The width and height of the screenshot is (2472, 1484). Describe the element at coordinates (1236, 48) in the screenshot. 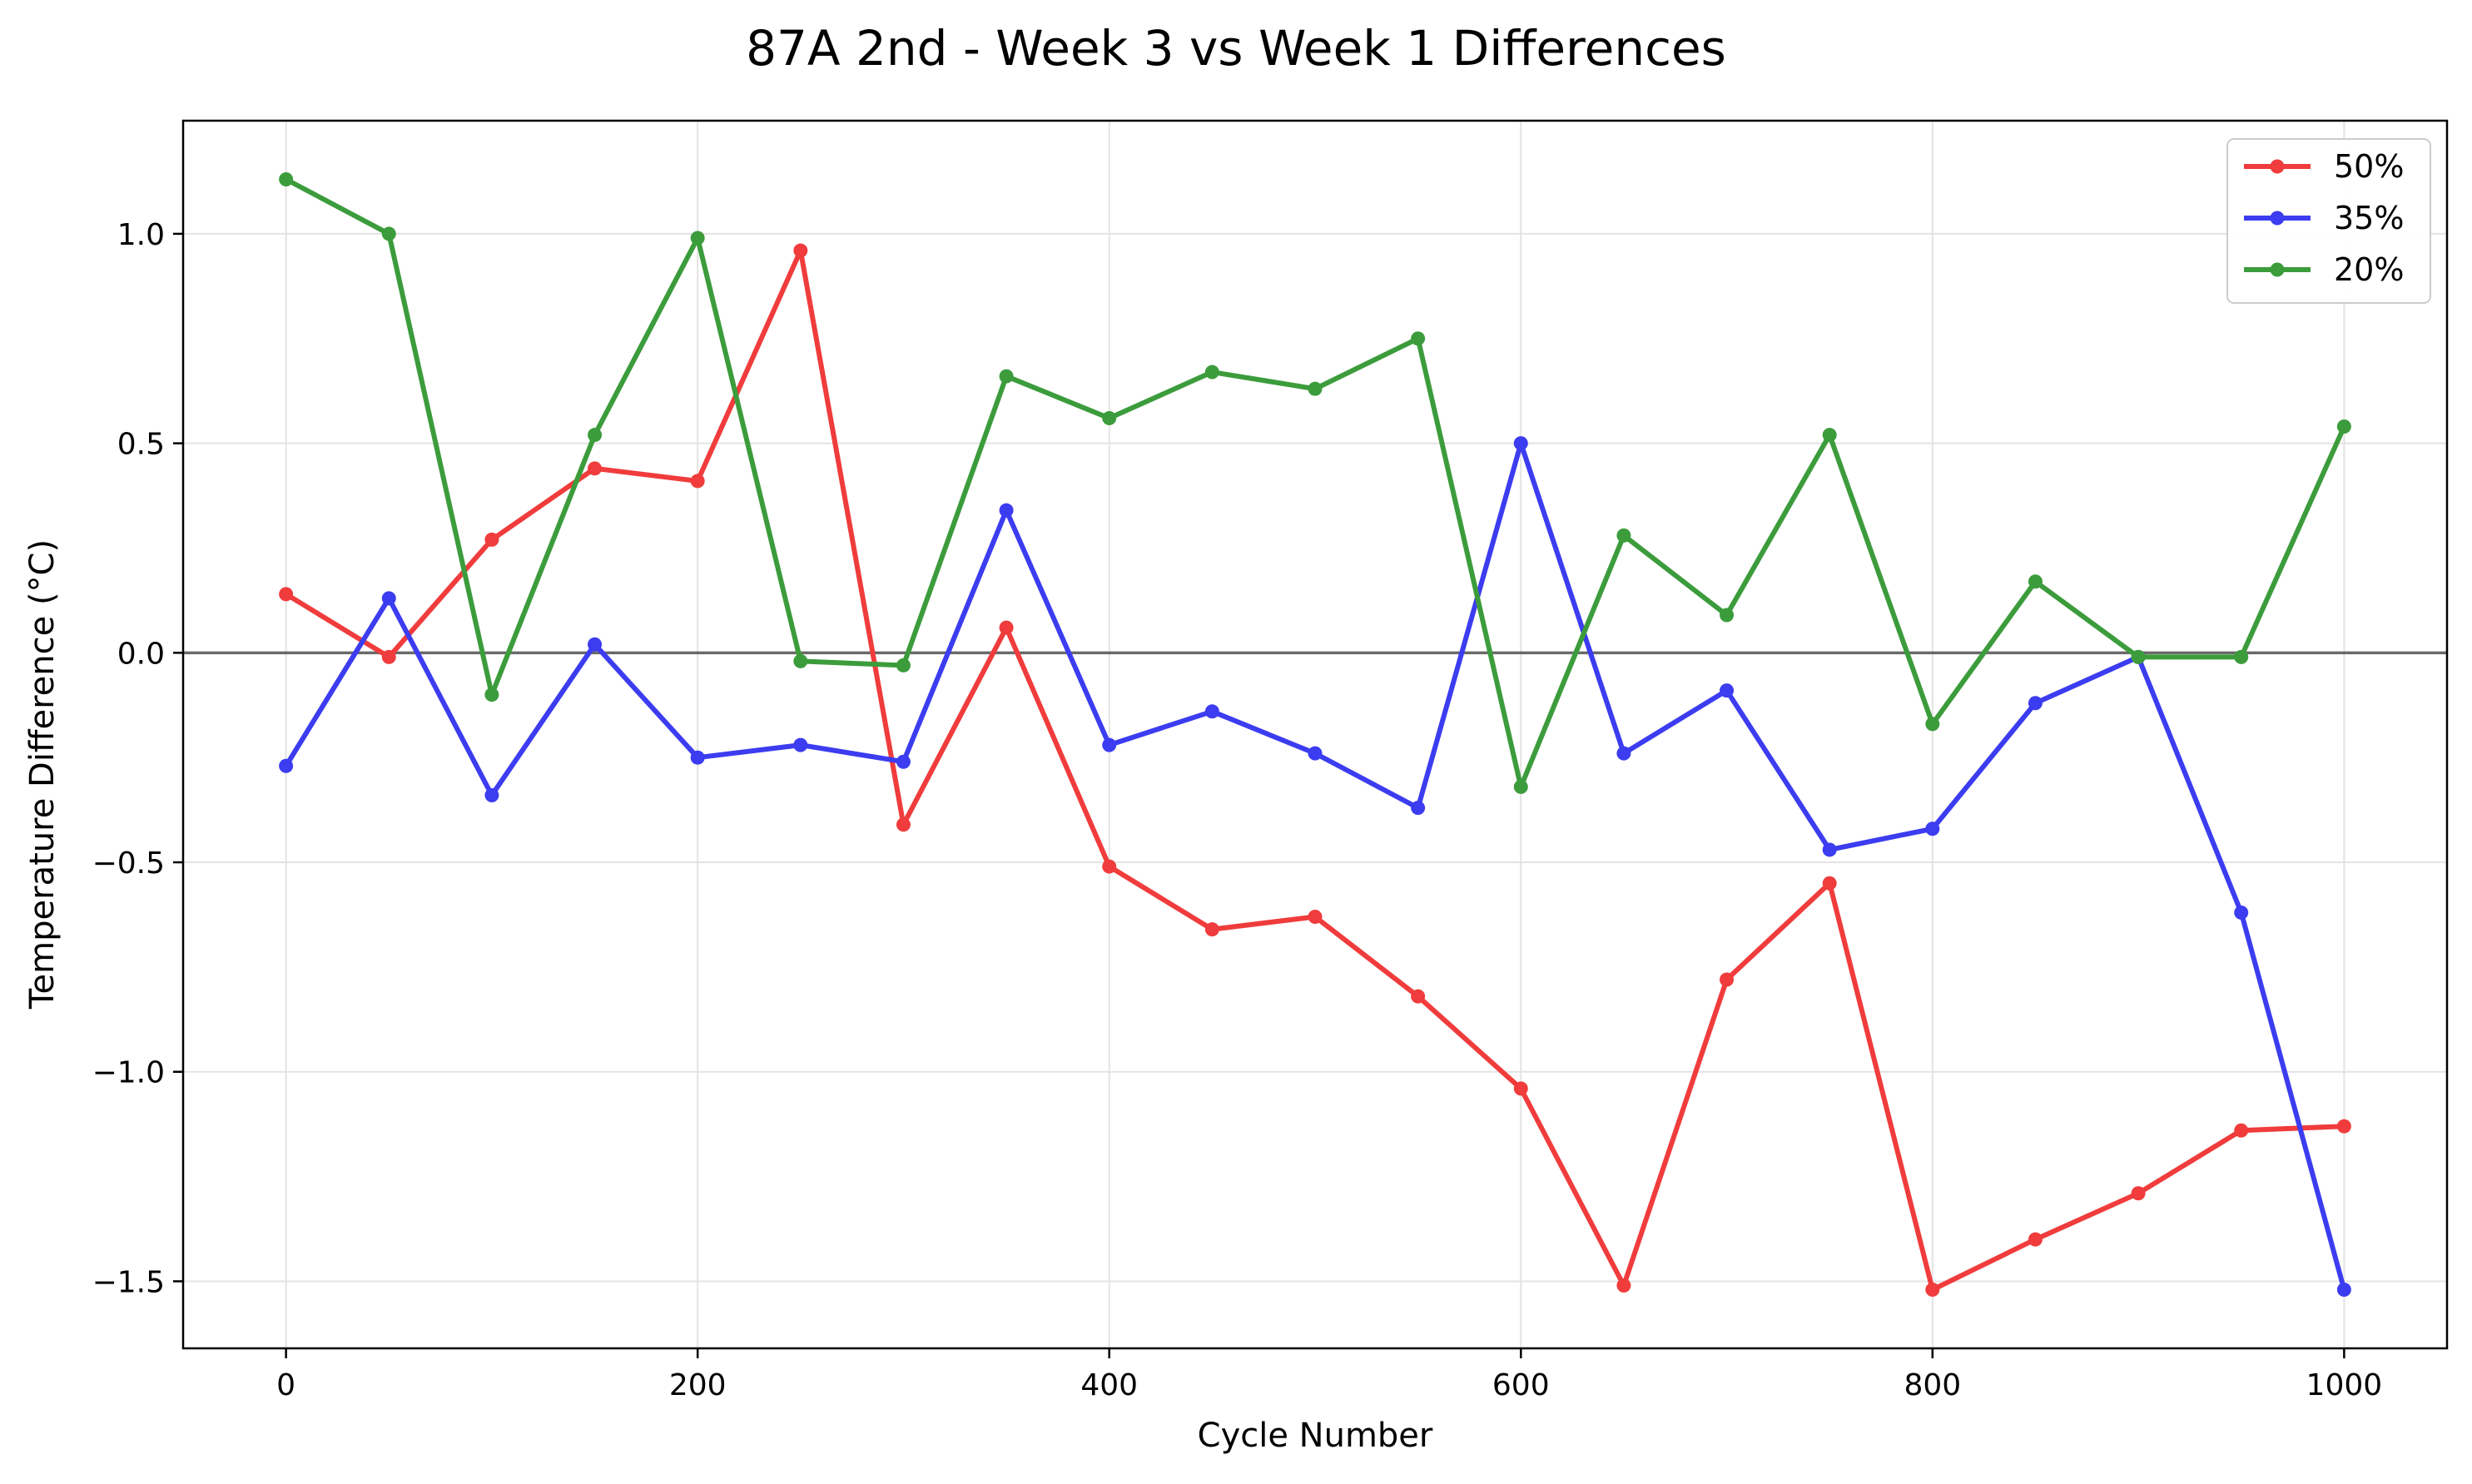

I see `chart-title: 87A 2nd - Week 3 vs Week 1 Differences` at that location.